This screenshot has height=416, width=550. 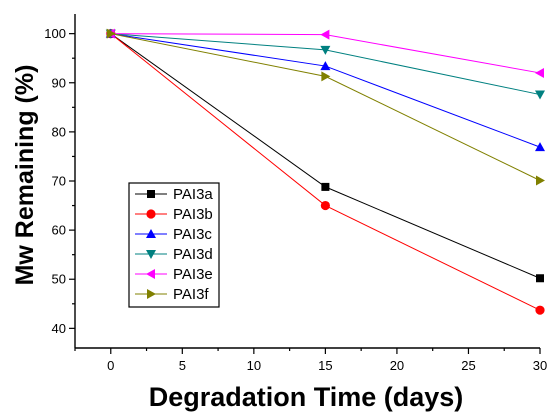 What do you see at coordinates (397, 365) in the screenshot?
I see `x-tick-label: 20` at bounding box center [397, 365].